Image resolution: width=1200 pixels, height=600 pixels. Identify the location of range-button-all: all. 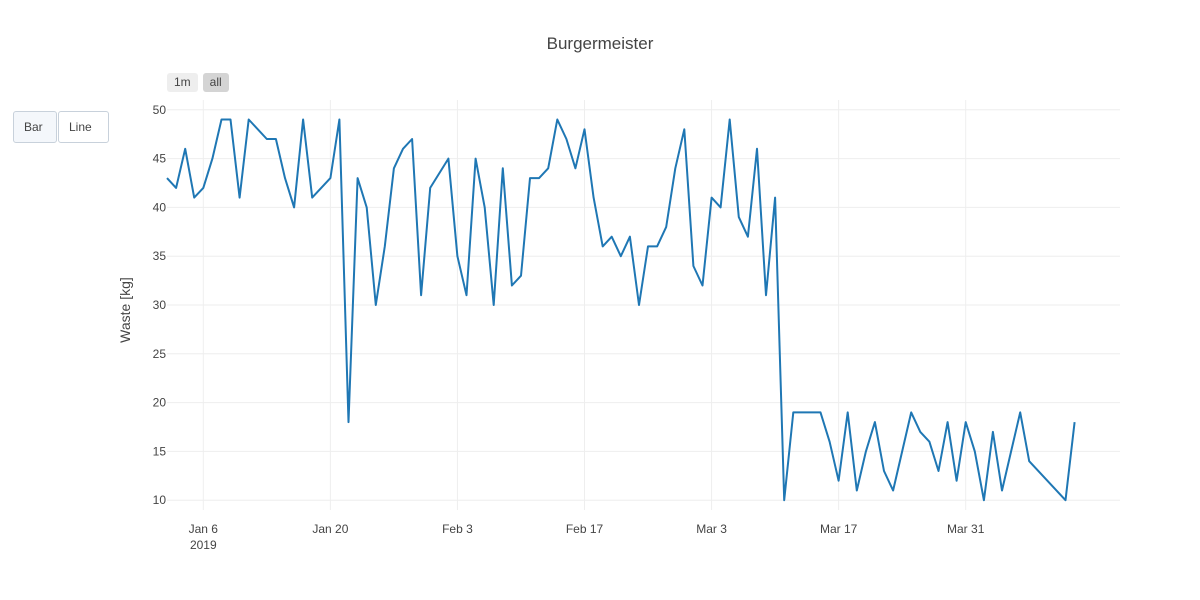
(215, 82).